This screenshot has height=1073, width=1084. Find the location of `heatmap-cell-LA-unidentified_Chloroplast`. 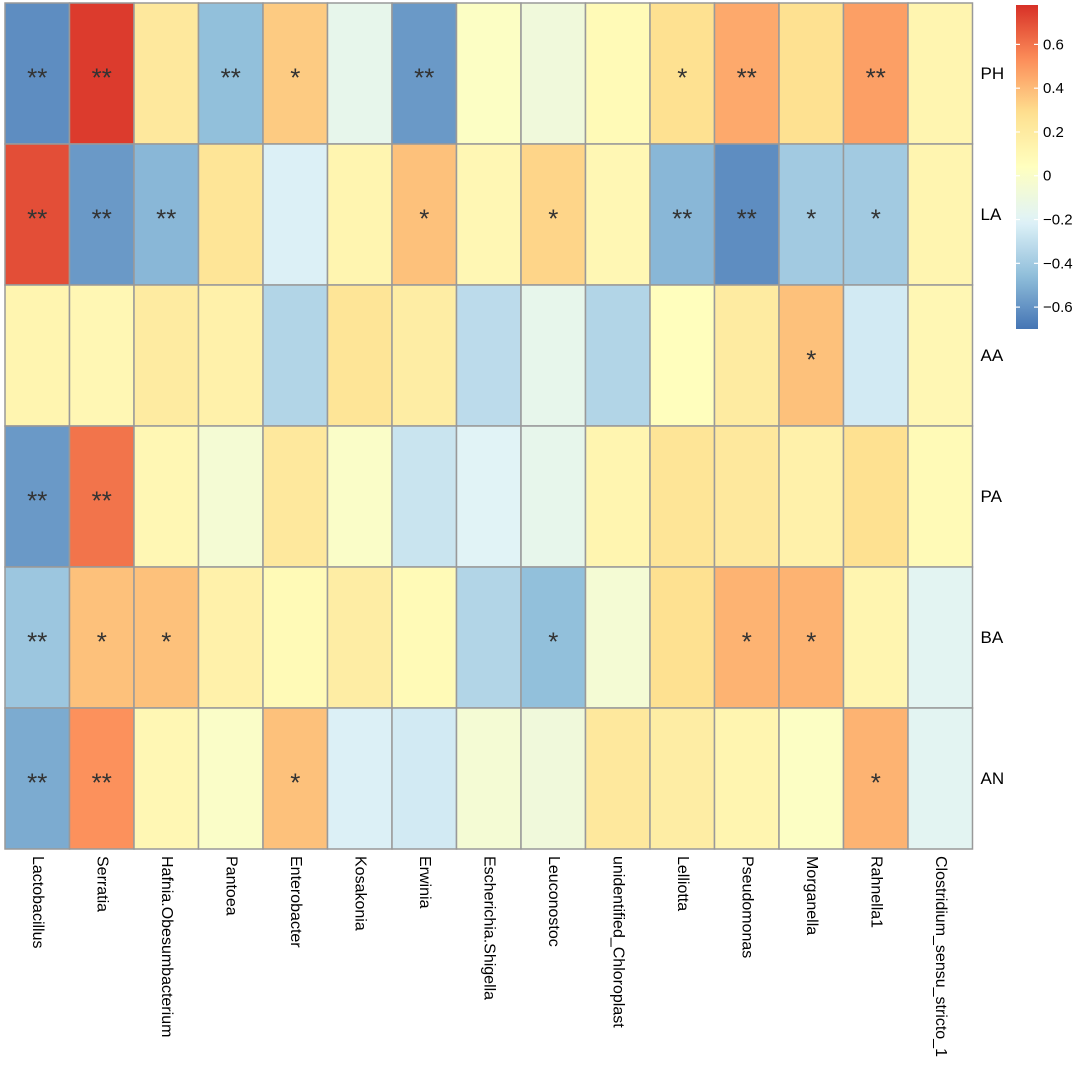

heatmap-cell-LA-unidentified_Chloroplast is located at coordinates (617, 214).